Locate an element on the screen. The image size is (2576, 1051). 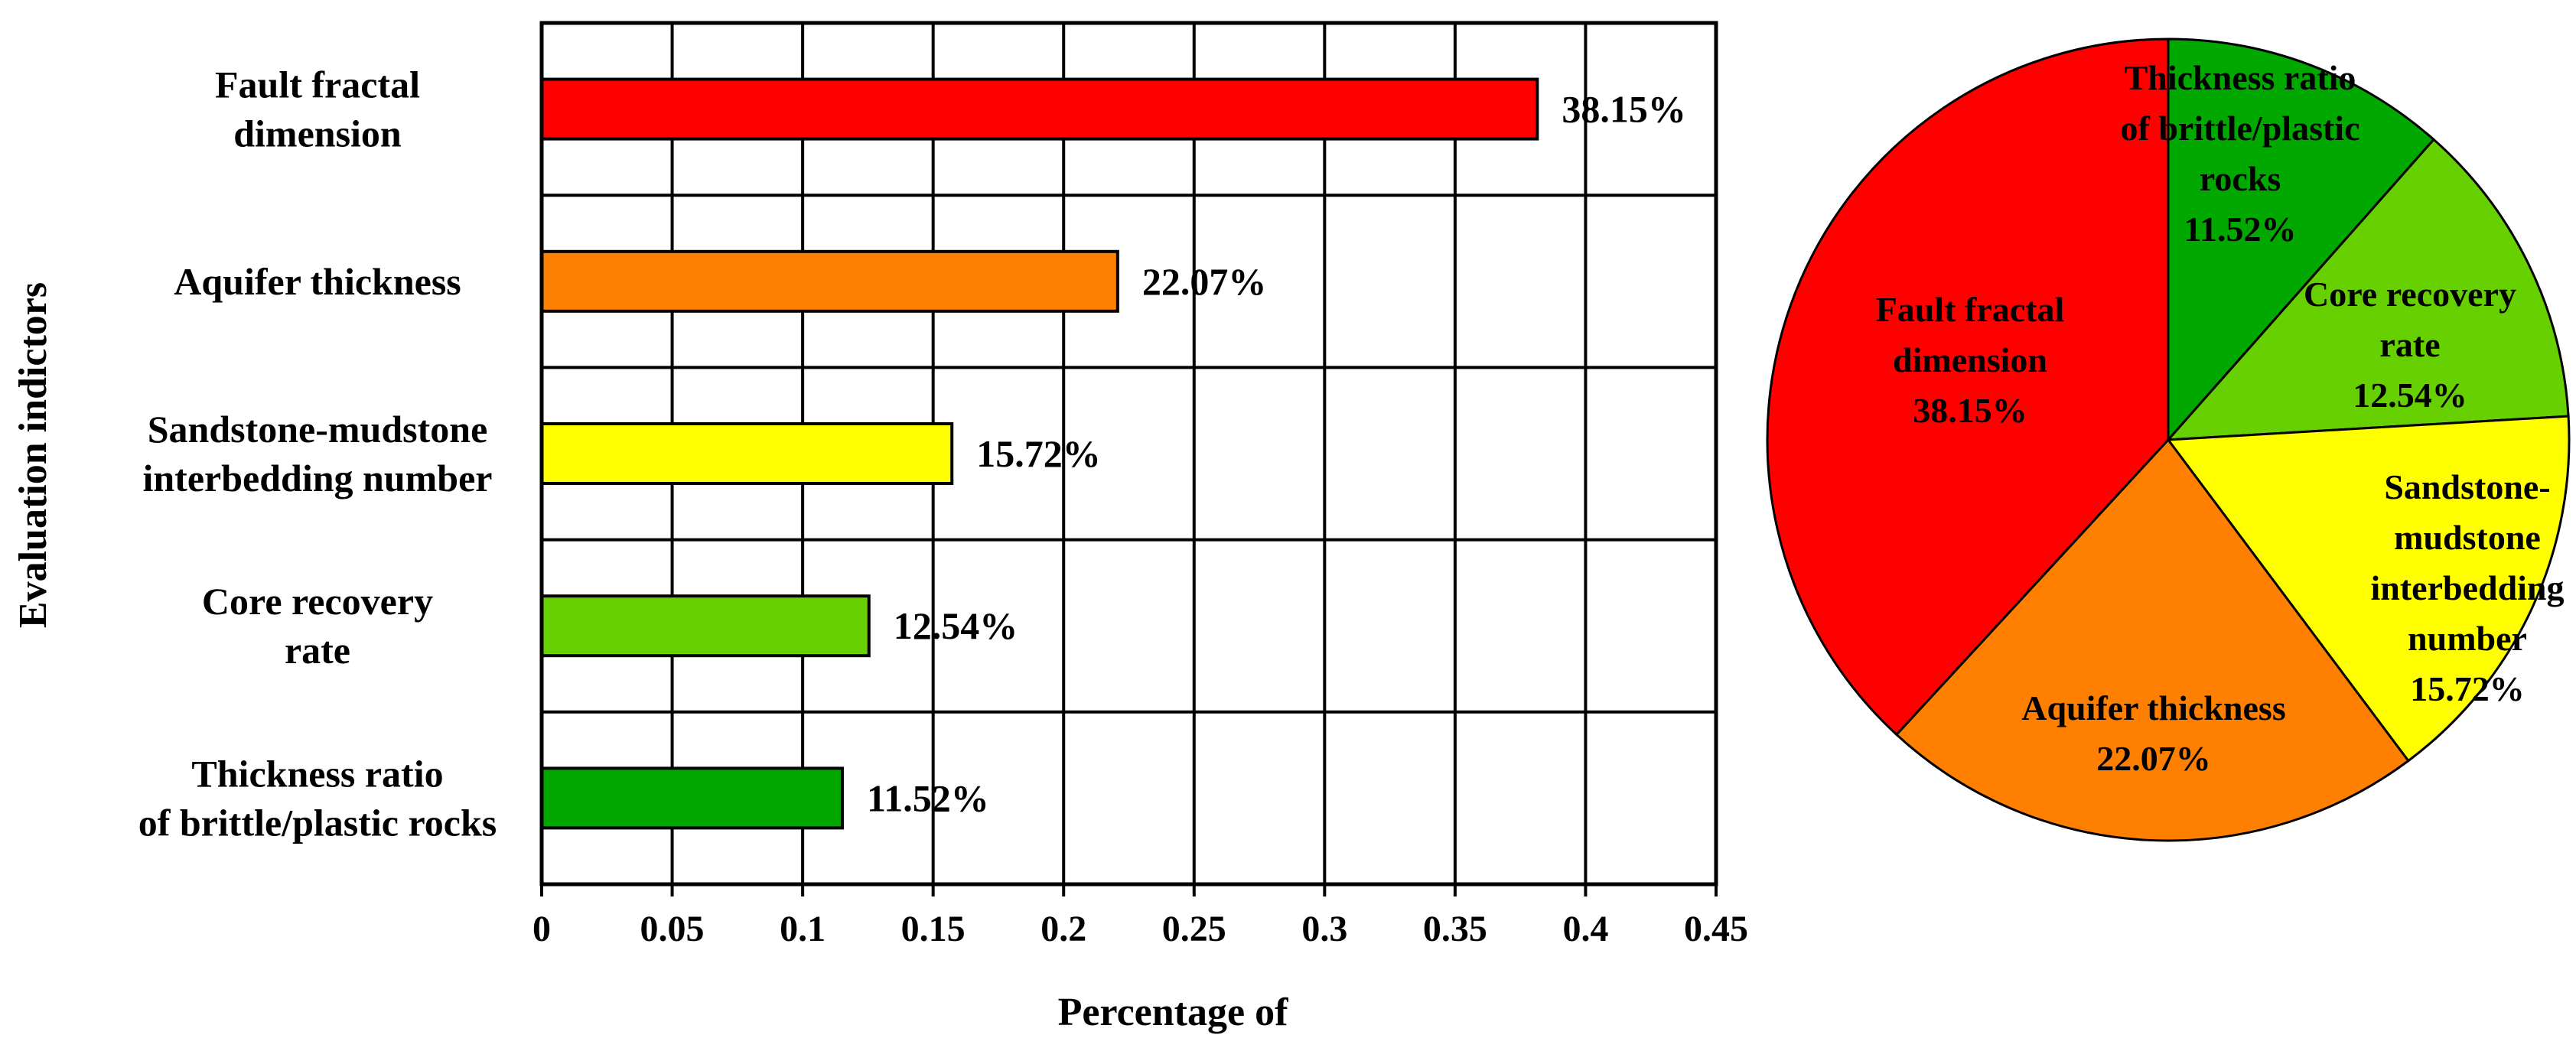
category-label: Aquifer thickness is located at coordinates (318, 281).